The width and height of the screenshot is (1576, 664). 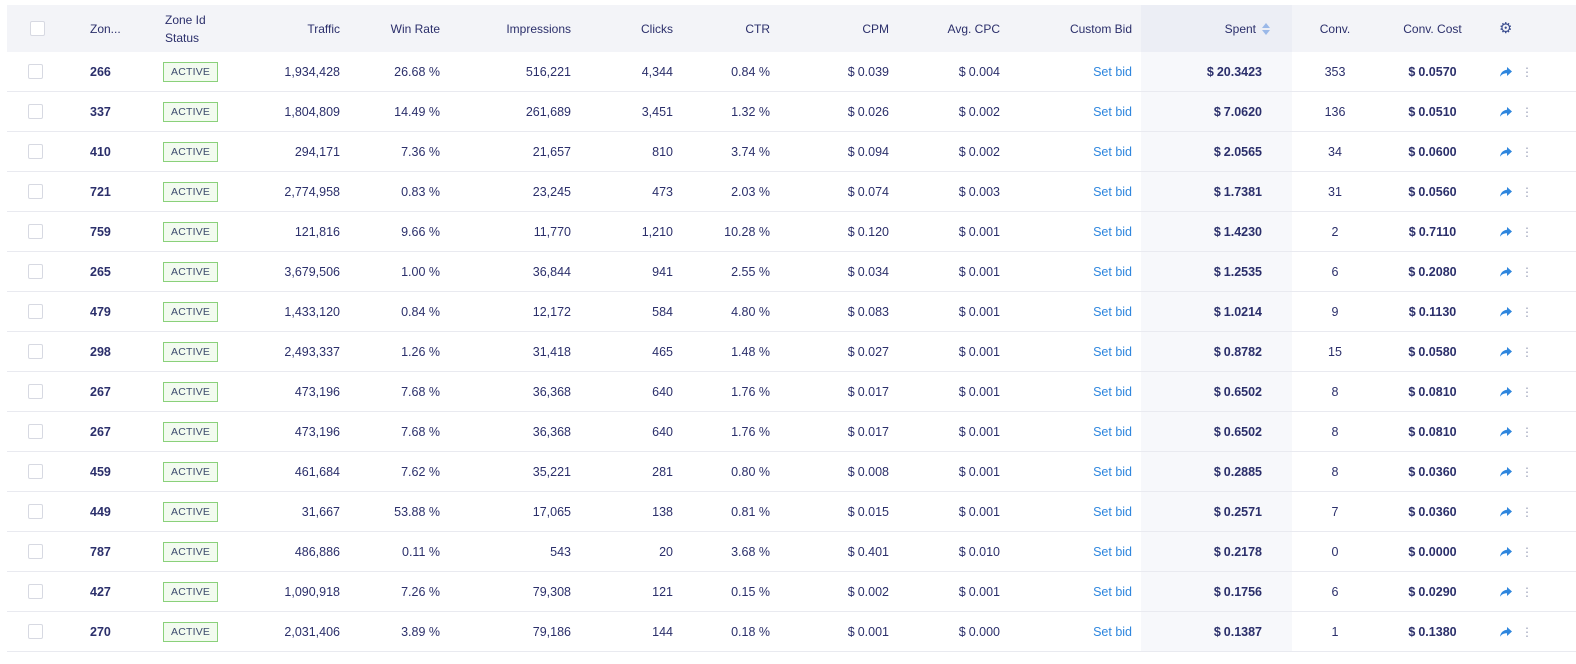 I want to click on header-avg-cpc: Avg. CPC, so click(x=953, y=28).